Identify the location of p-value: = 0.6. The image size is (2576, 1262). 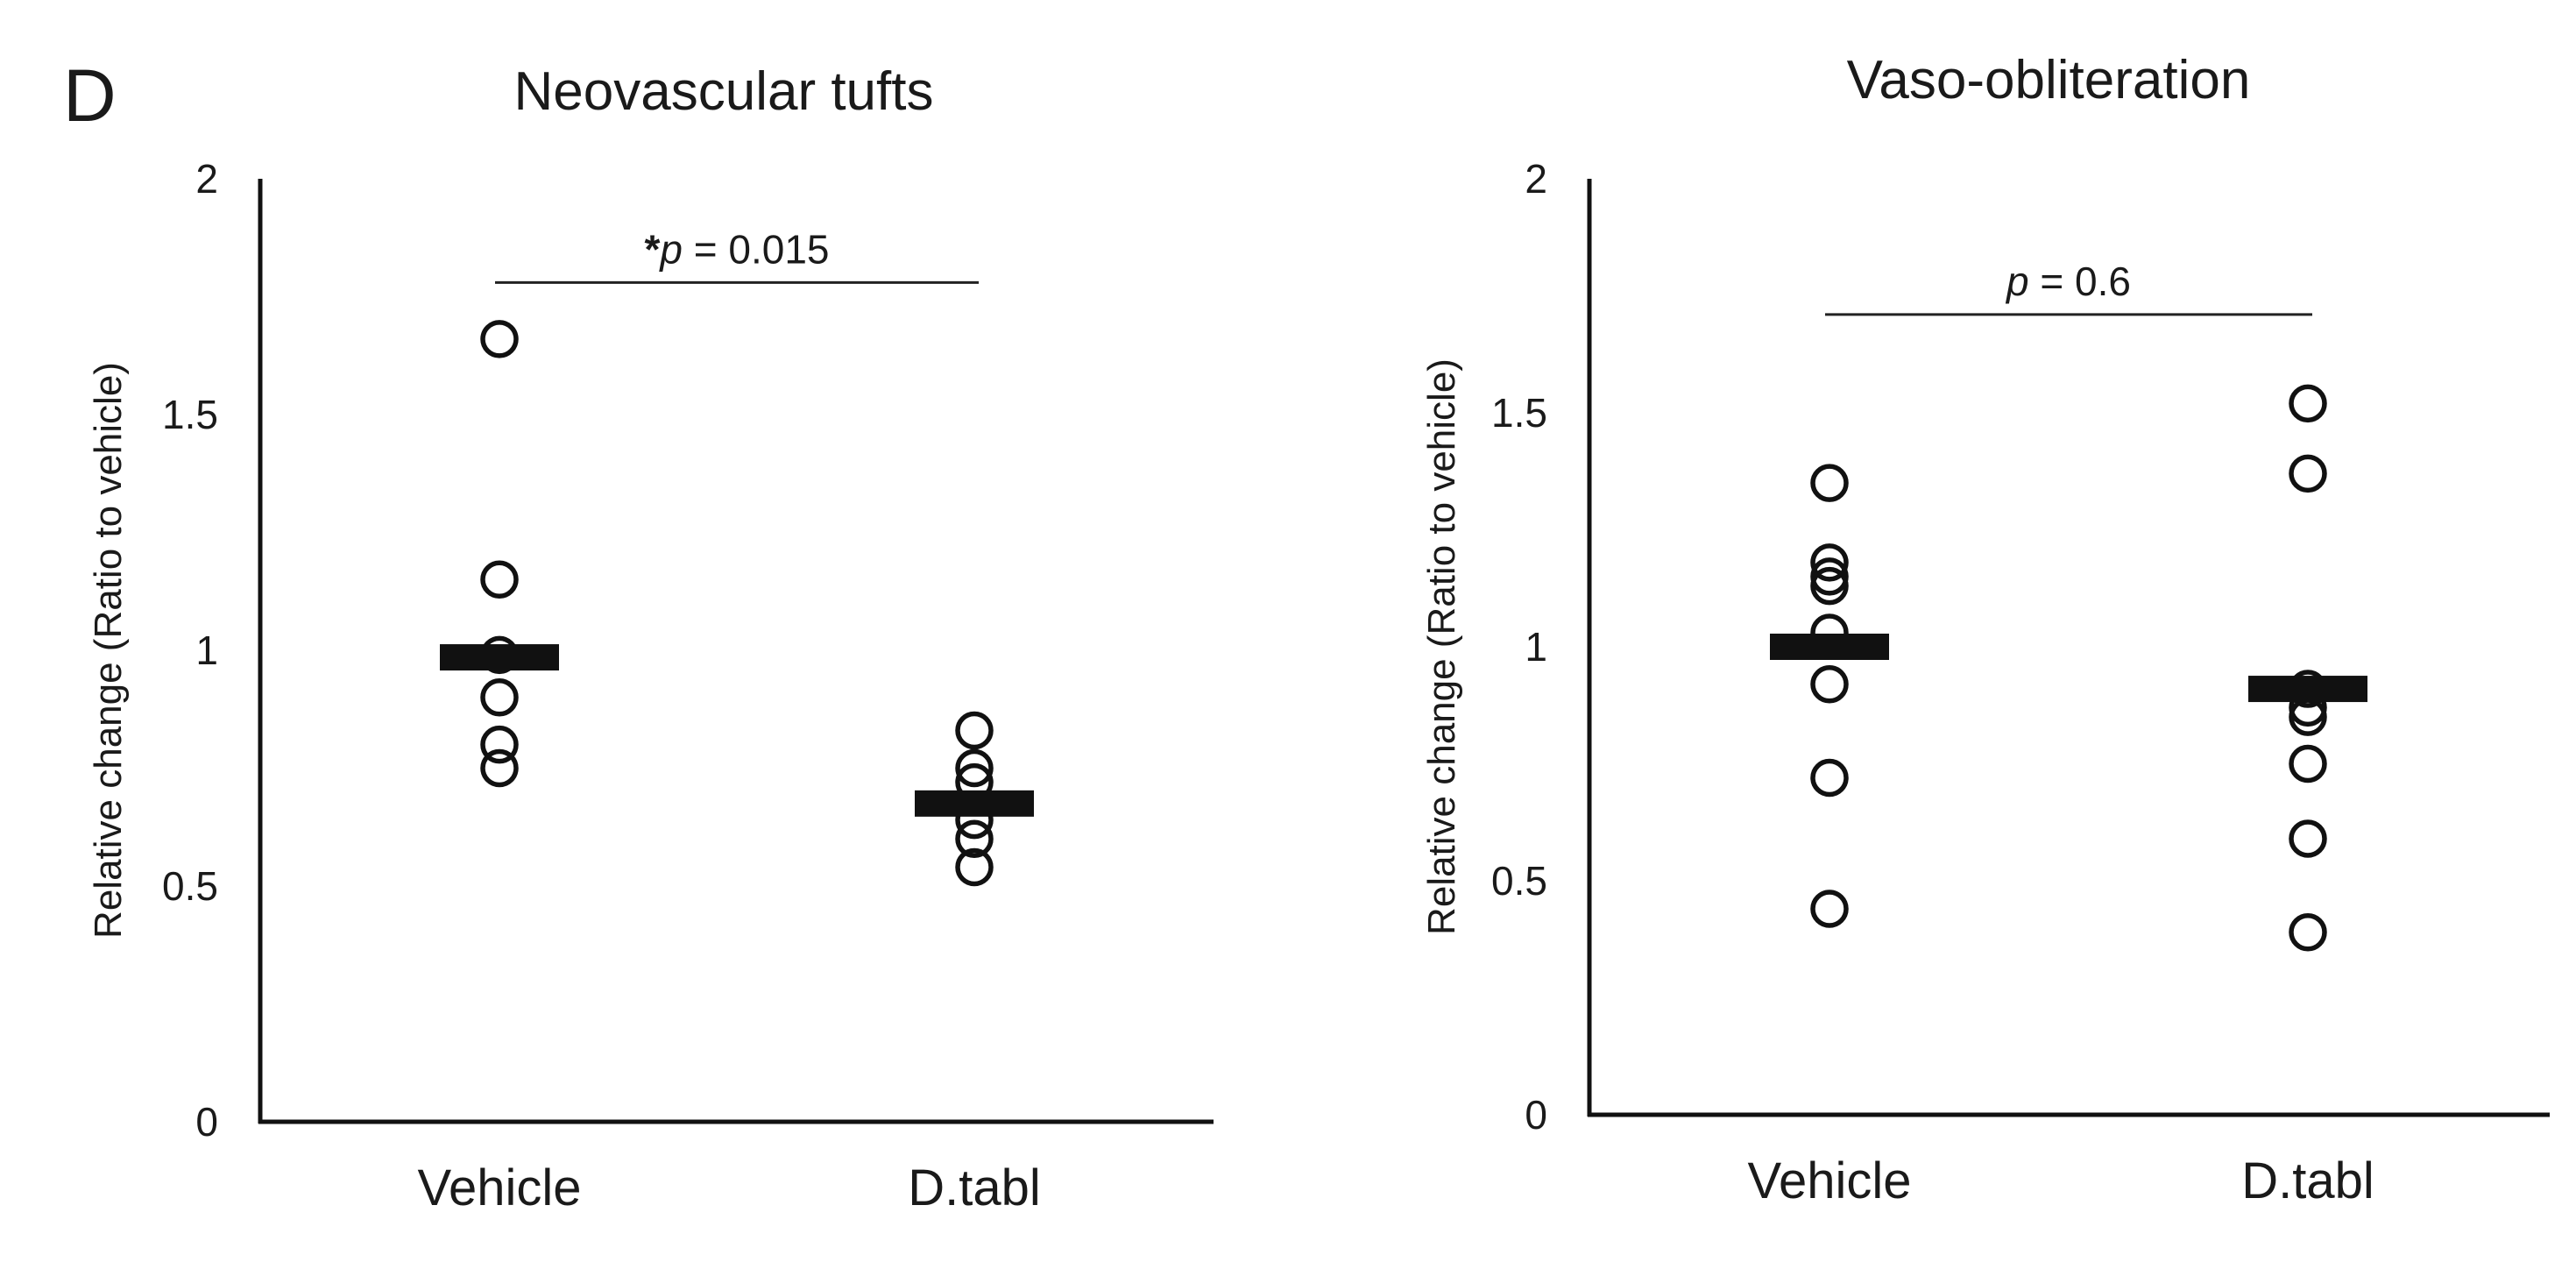
(2080, 281).